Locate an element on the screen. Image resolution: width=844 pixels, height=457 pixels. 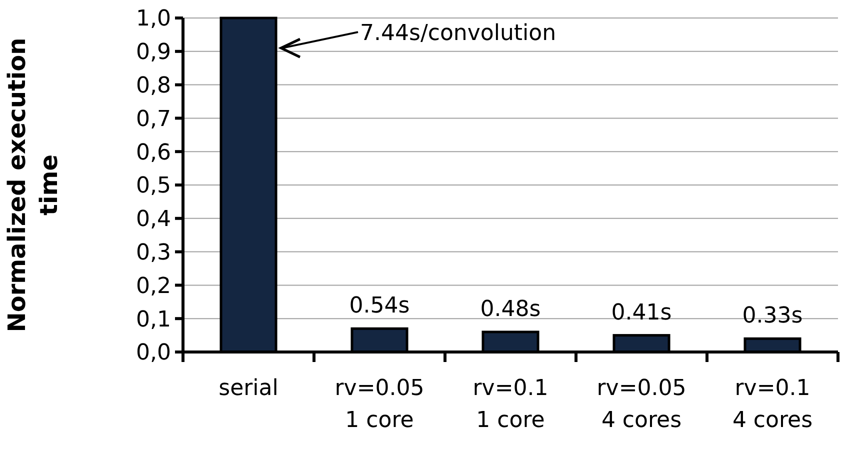
y-tick-label: 0,4 is located at coordinates (153, 219).